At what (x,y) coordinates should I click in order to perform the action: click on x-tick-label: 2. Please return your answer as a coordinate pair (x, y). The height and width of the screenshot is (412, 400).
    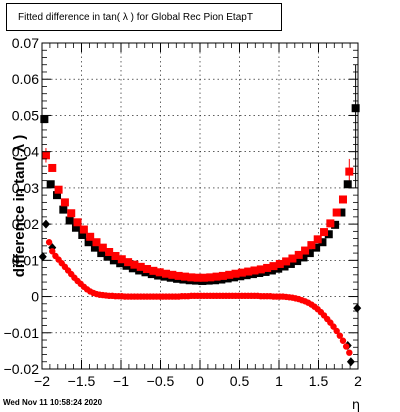
    Looking at the image, I should click on (358, 381).